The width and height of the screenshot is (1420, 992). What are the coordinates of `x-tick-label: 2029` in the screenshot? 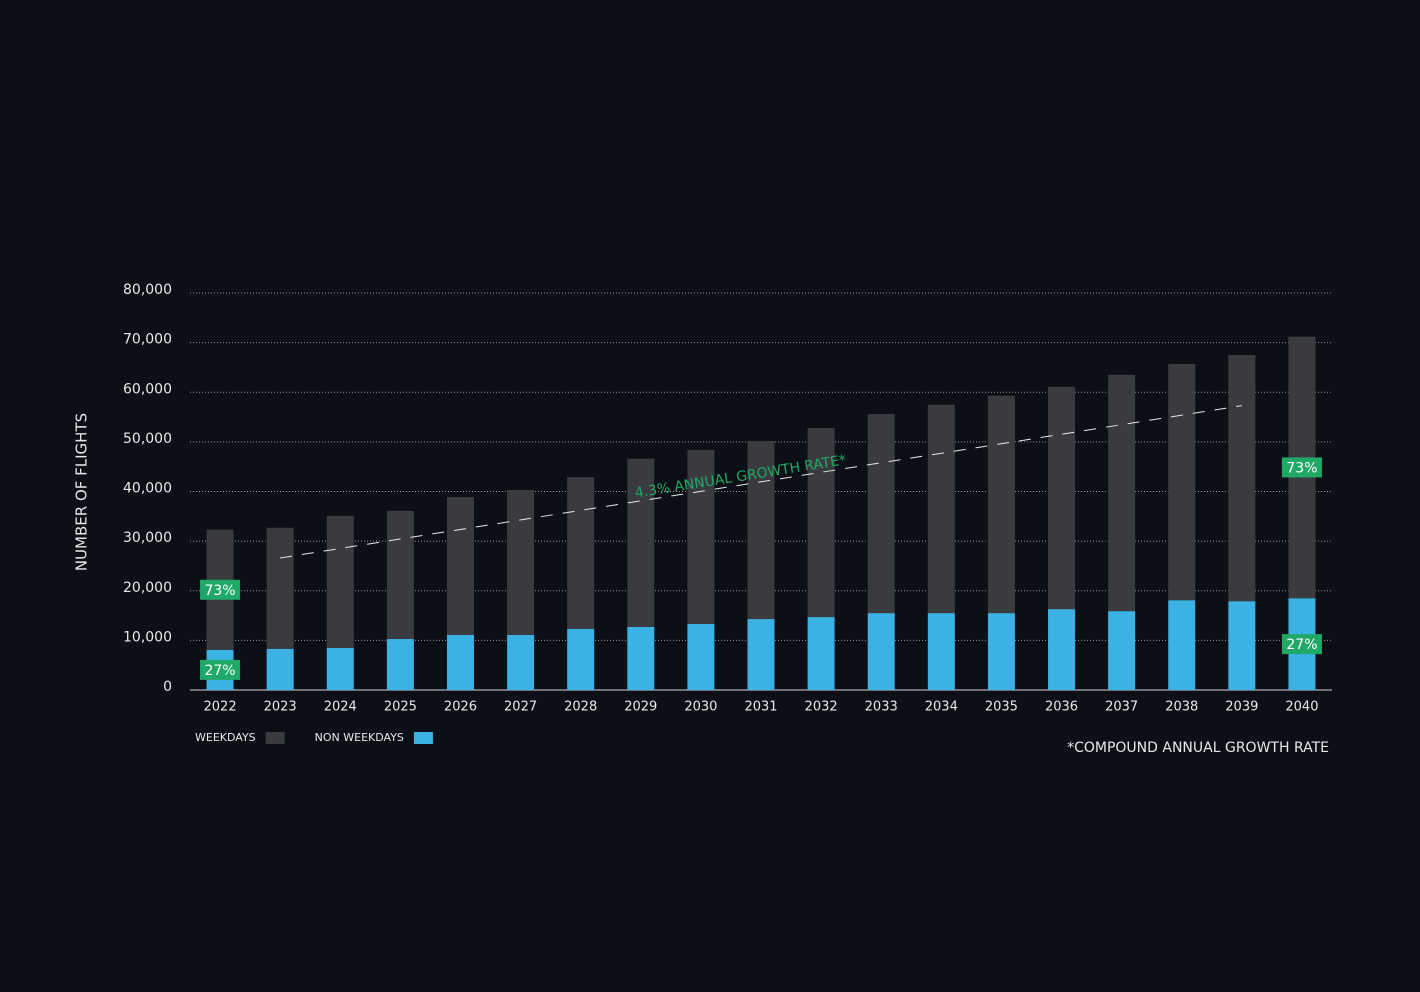 It's located at (640, 707).